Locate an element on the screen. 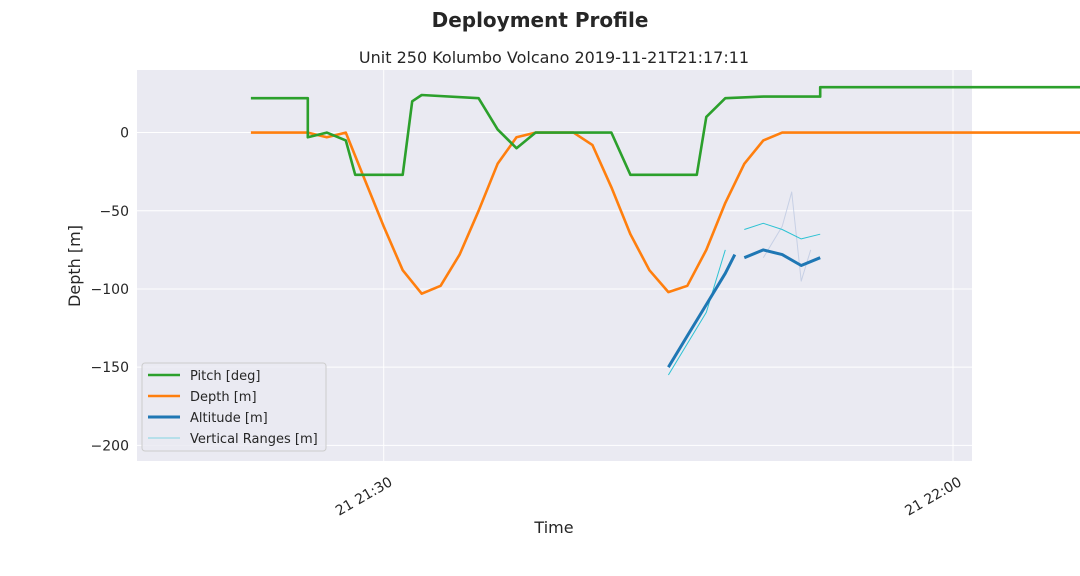  legend-box is located at coordinates (234, 407).